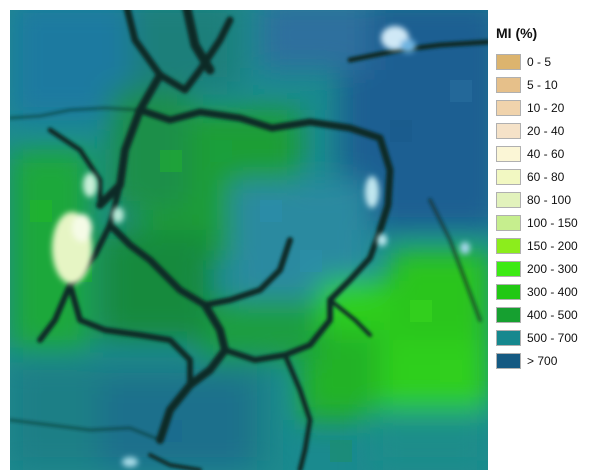 This screenshot has width=596, height=470. I want to click on legend-label: 200 - 300, so click(552, 269).